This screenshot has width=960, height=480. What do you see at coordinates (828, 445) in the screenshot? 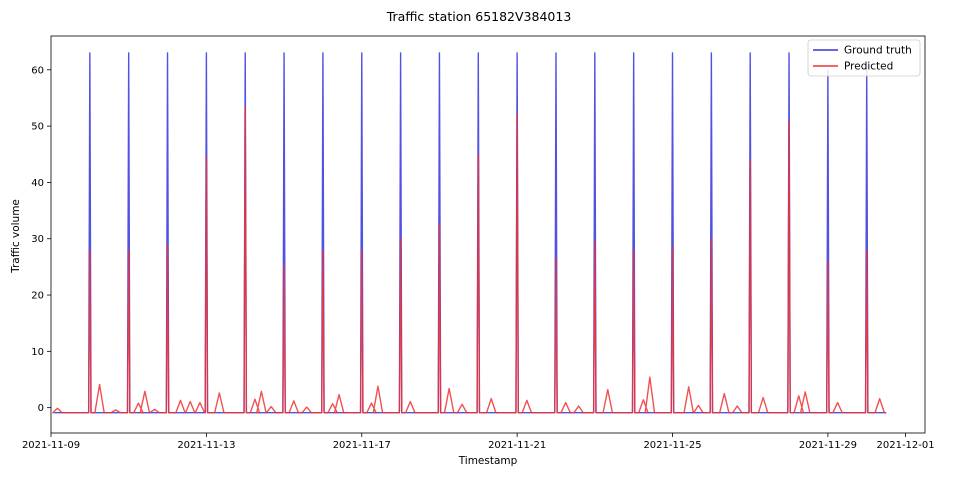
I see `x-tick-label: 2021-11-29` at bounding box center [828, 445].